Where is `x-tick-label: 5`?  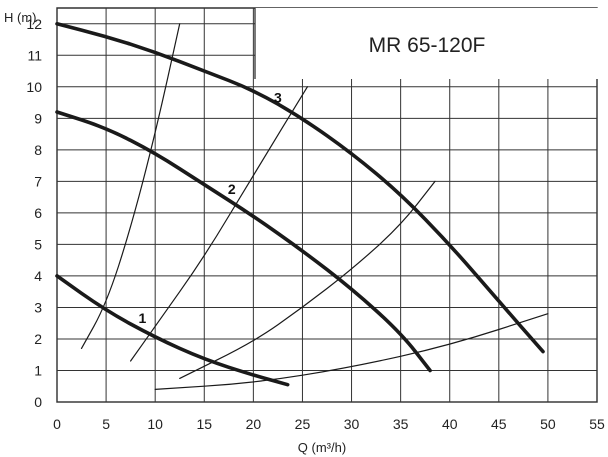 x-tick-label: 5 is located at coordinates (106, 424).